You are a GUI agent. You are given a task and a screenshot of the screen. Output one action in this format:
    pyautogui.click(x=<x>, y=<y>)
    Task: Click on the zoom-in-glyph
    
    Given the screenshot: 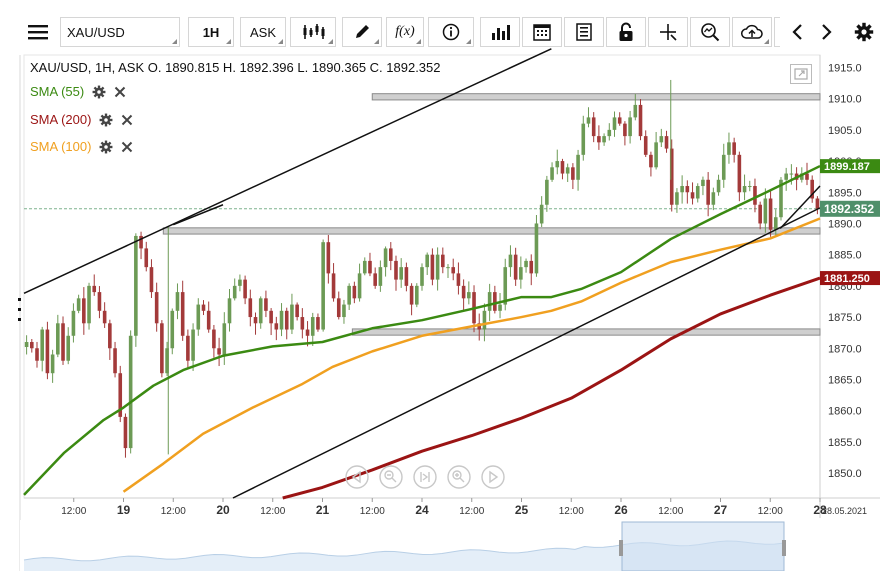 What is the action you would take?
    pyautogui.click(x=458, y=476)
    